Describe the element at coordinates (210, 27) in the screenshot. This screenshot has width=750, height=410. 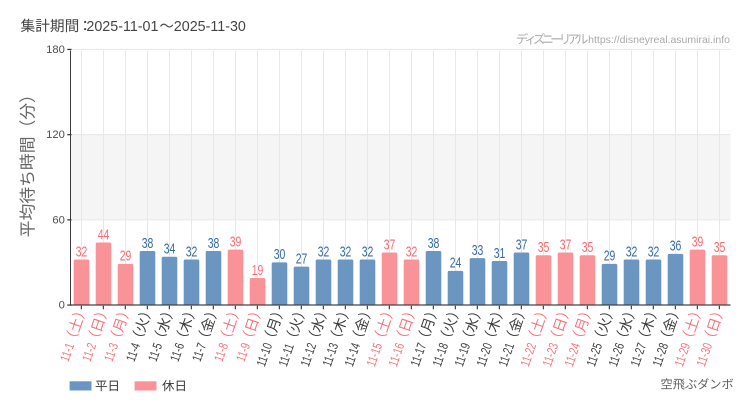
I see `svg-text: 2025-11-30` at that location.